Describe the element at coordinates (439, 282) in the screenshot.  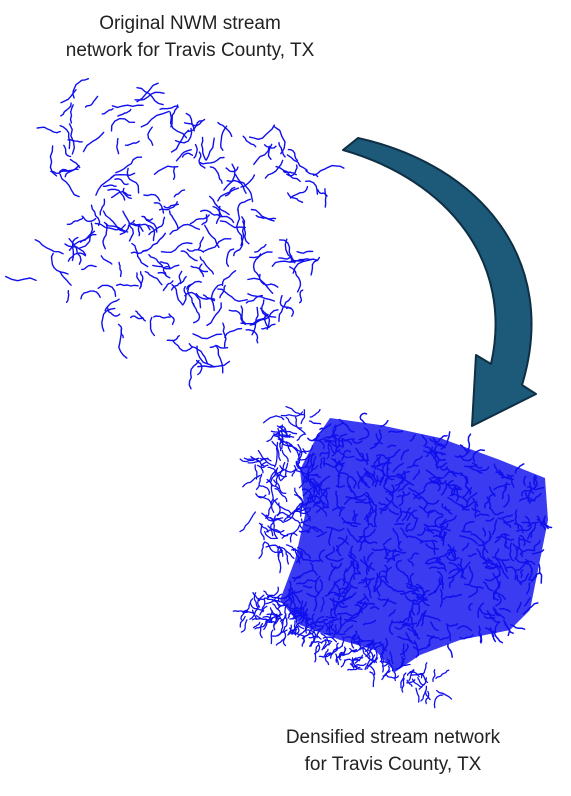
I see `curved-arrow-icon` at that location.